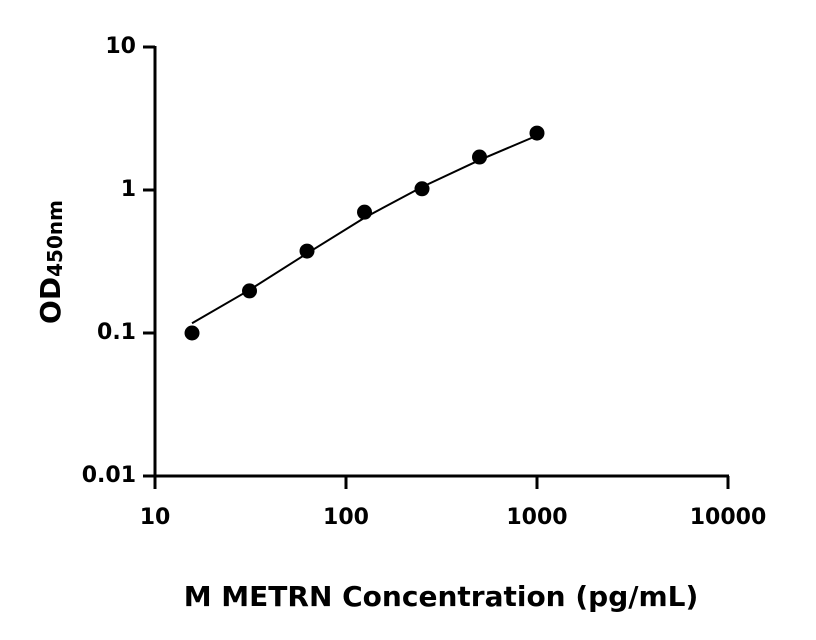  What do you see at coordinates (120, 46) in the screenshot?
I see `y-tick-label: 10` at bounding box center [120, 46].